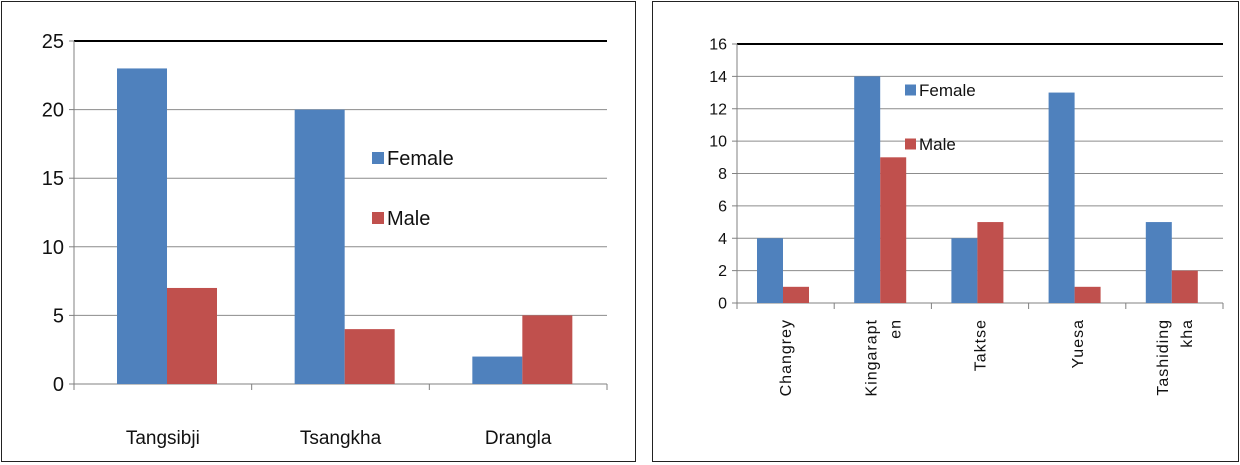 This screenshot has width=1240, height=465. Describe the element at coordinates (341, 438) in the screenshot. I see `x-tick-label: Tsangkha` at that location.